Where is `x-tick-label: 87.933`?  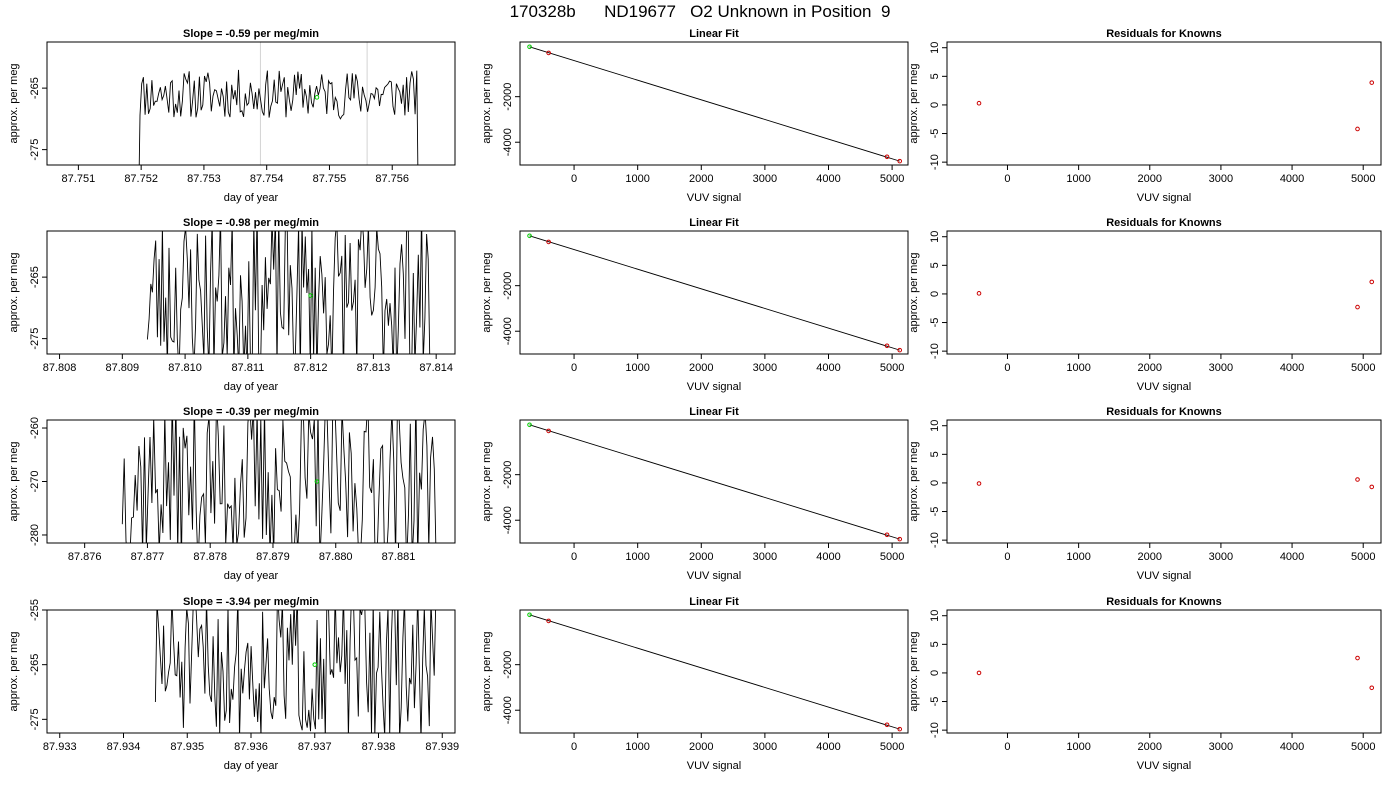 x-tick-label: 87.933 is located at coordinates (60, 747).